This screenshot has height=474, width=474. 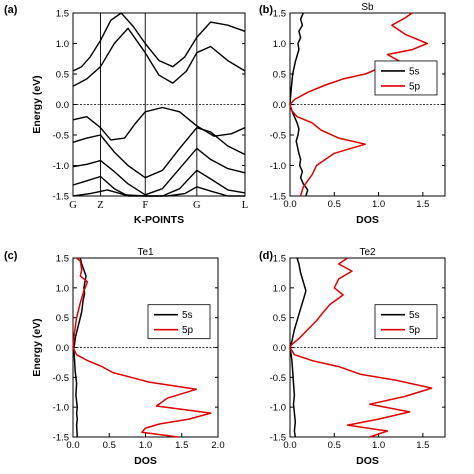 What do you see at coordinates (145, 205) in the screenshot?
I see `k-point-label: F` at bounding box center [145, 205].